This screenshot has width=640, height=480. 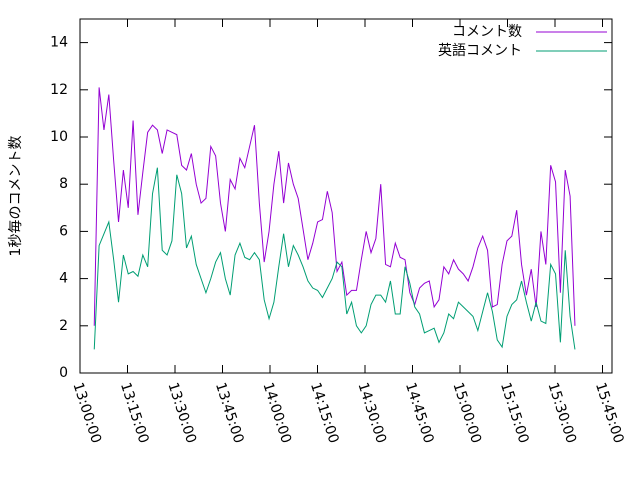 I want to click on legend-label: 英語コメント, so click(x=480, y=50).